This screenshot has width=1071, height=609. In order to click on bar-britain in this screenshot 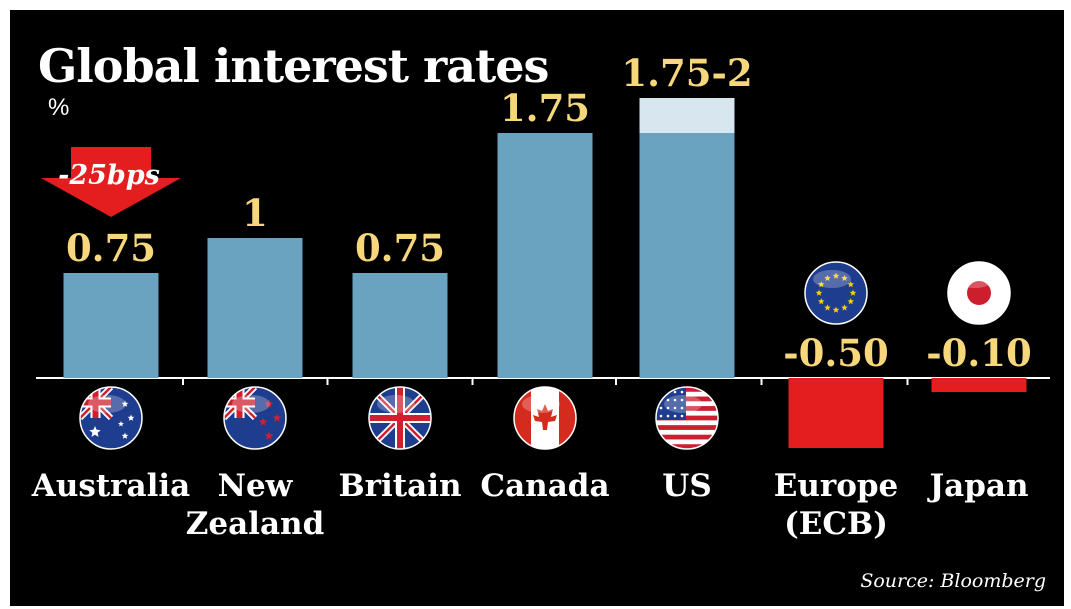, I will do `click(400, 325)`.